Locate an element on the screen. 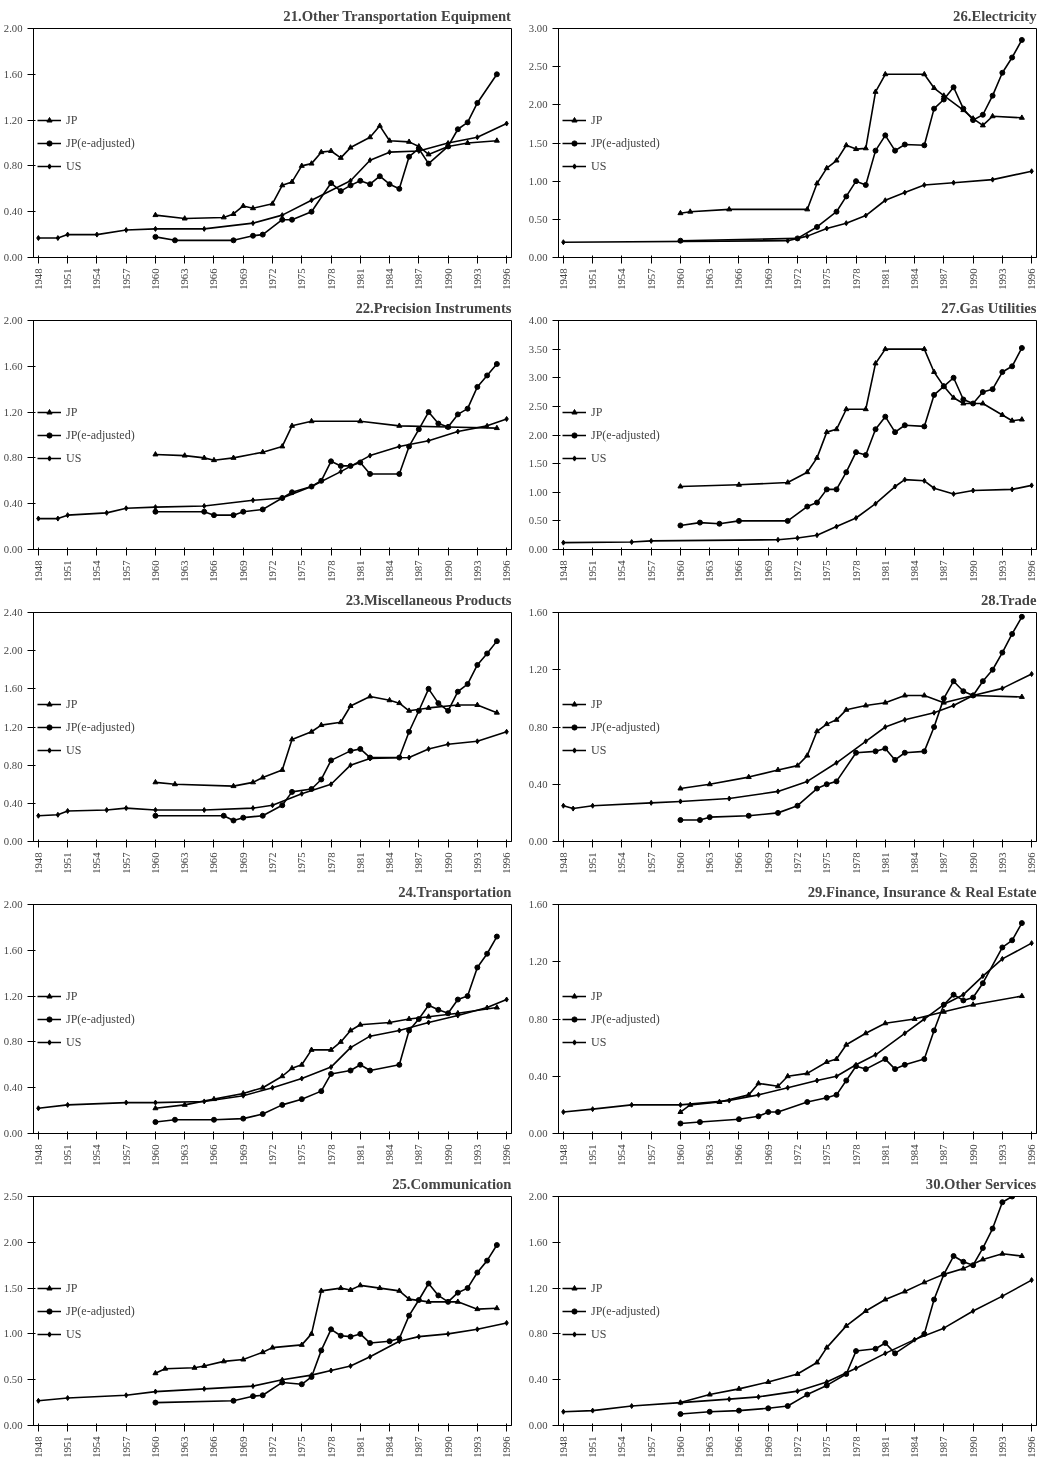 Image resolution: width=1059 pixels, height=1474 pixels. chart-title: 27.Gas Utilities is located at coordinates (989, 307).